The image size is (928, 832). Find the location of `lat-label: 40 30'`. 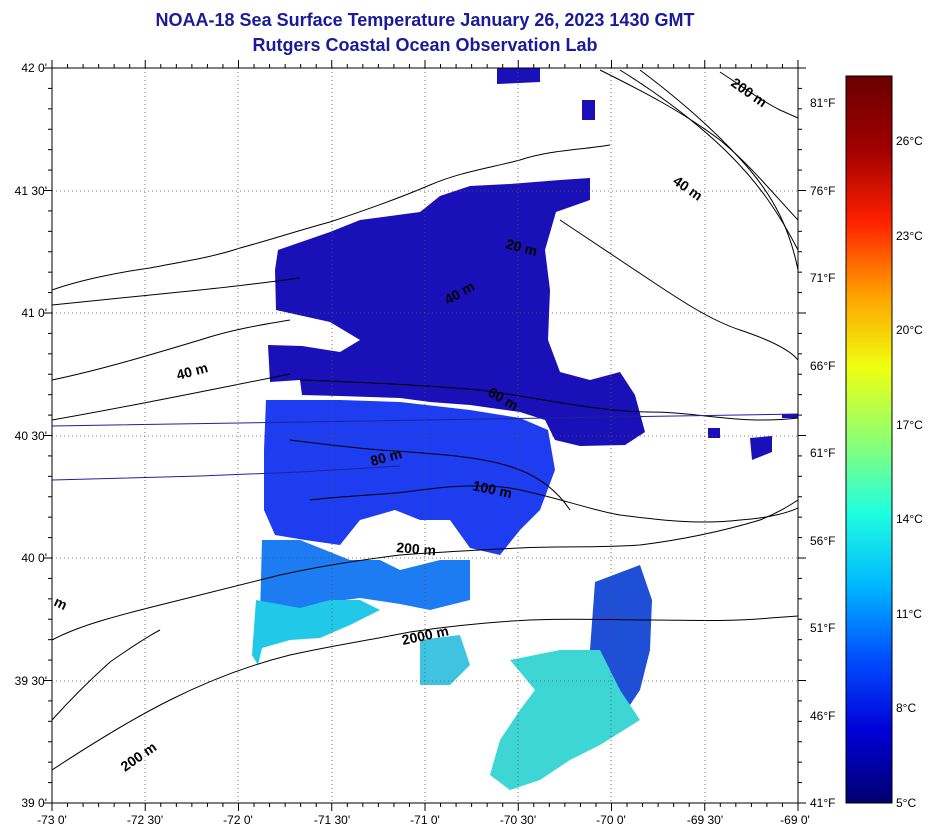

lat-label: 40 30' is located at coordinates (31, 436).